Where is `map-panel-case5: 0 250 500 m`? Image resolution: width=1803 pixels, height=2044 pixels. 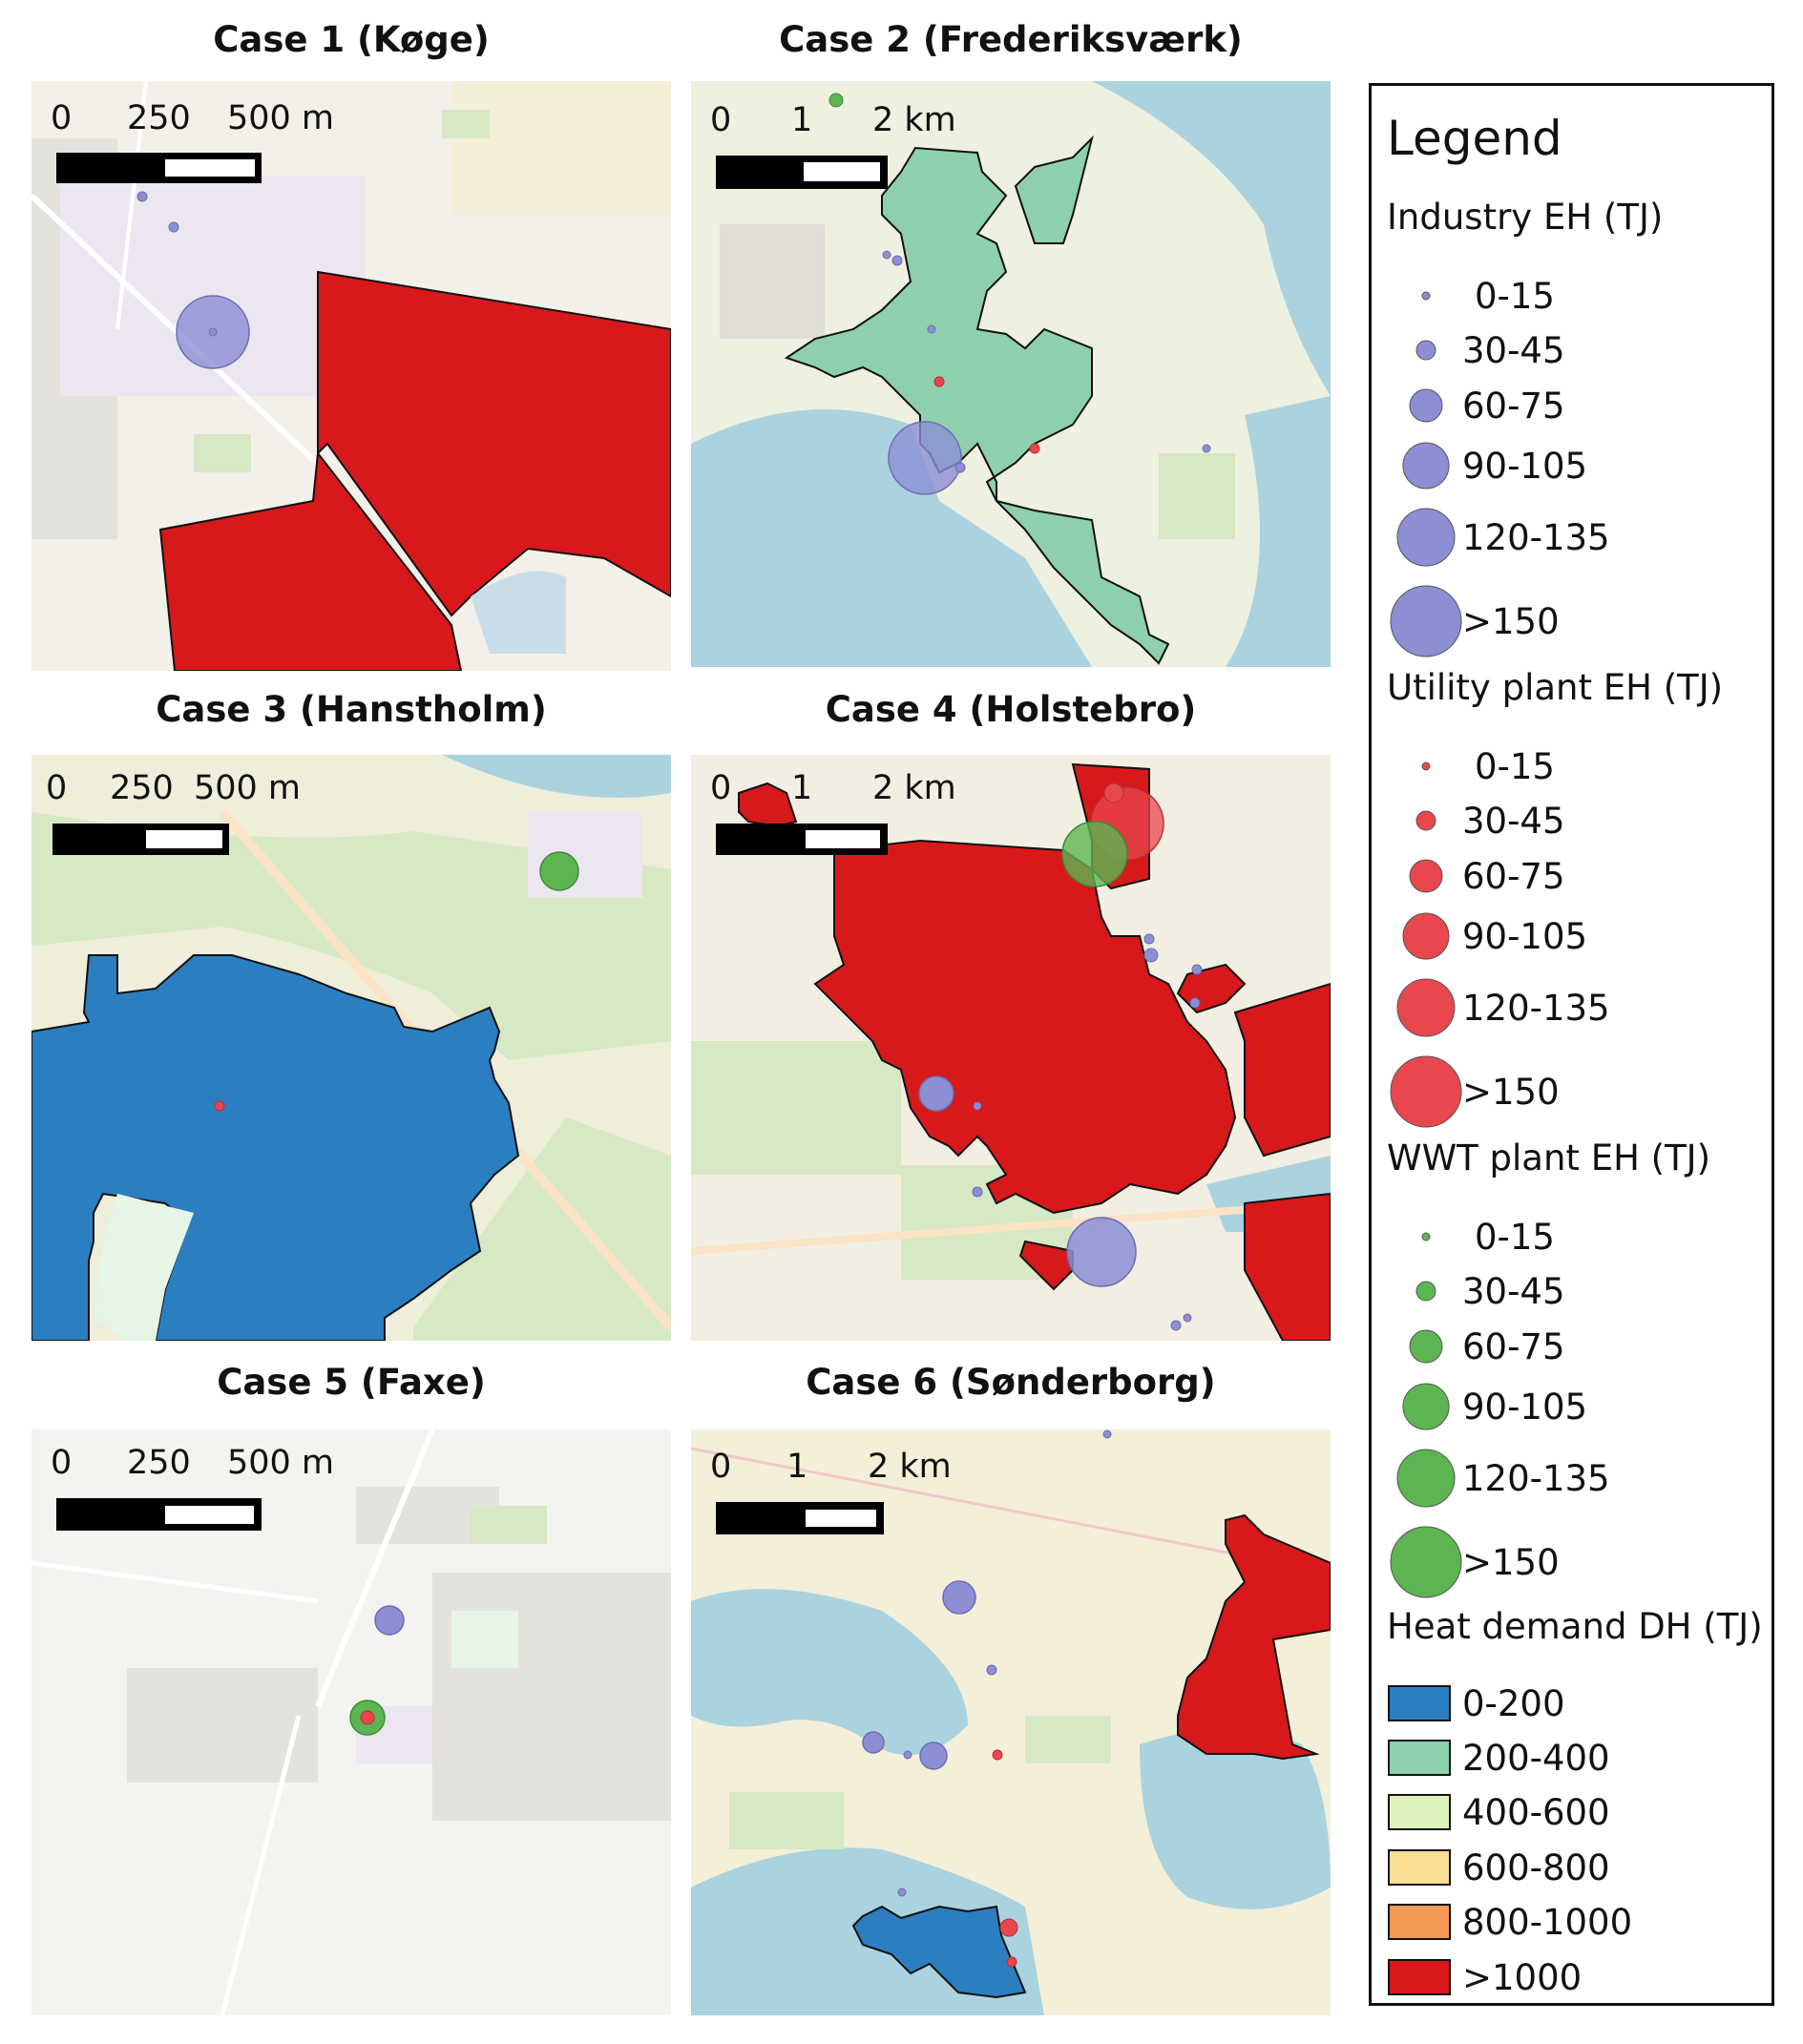 map-panel-case5: 0 250 500 m is located at coordinates (351, 1722).